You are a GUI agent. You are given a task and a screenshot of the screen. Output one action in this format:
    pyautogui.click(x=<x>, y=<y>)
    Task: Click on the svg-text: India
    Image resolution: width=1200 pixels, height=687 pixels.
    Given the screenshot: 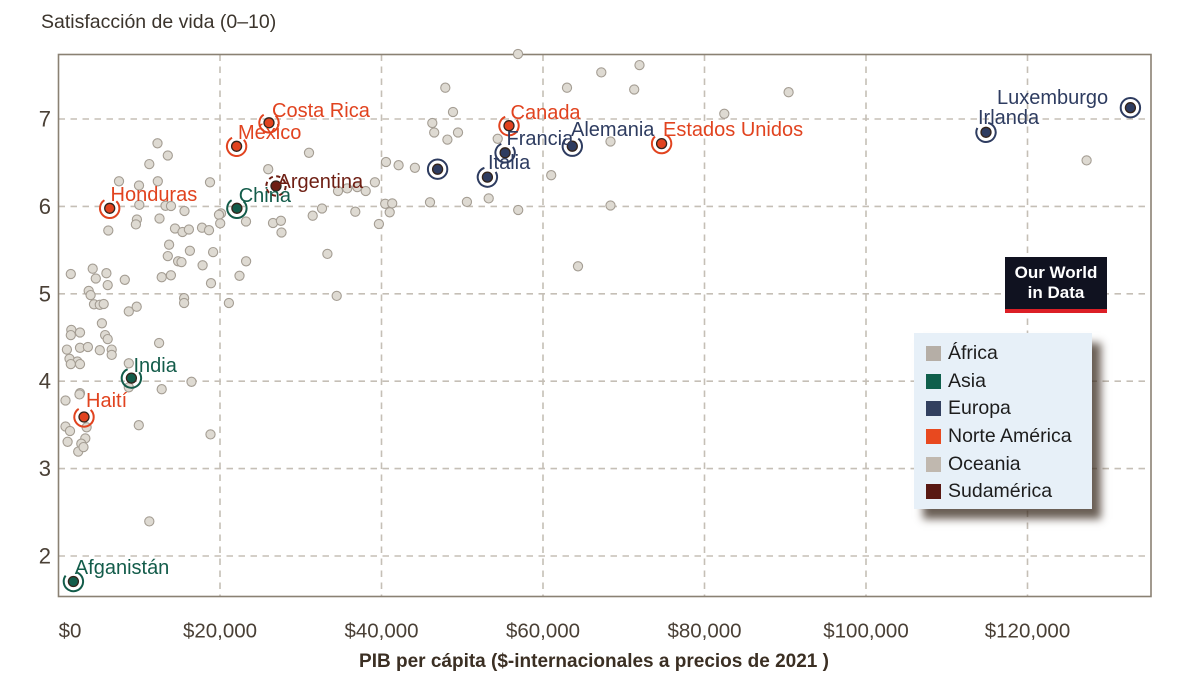 What is the action you would take?
    pyautogui.click(x=156, y=366)
    